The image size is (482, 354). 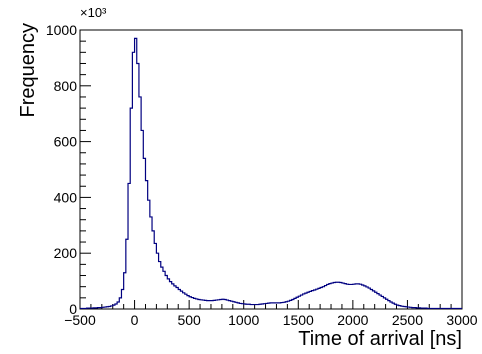 I want to click on y-tick-label: 200, so click(x=66, y=253).